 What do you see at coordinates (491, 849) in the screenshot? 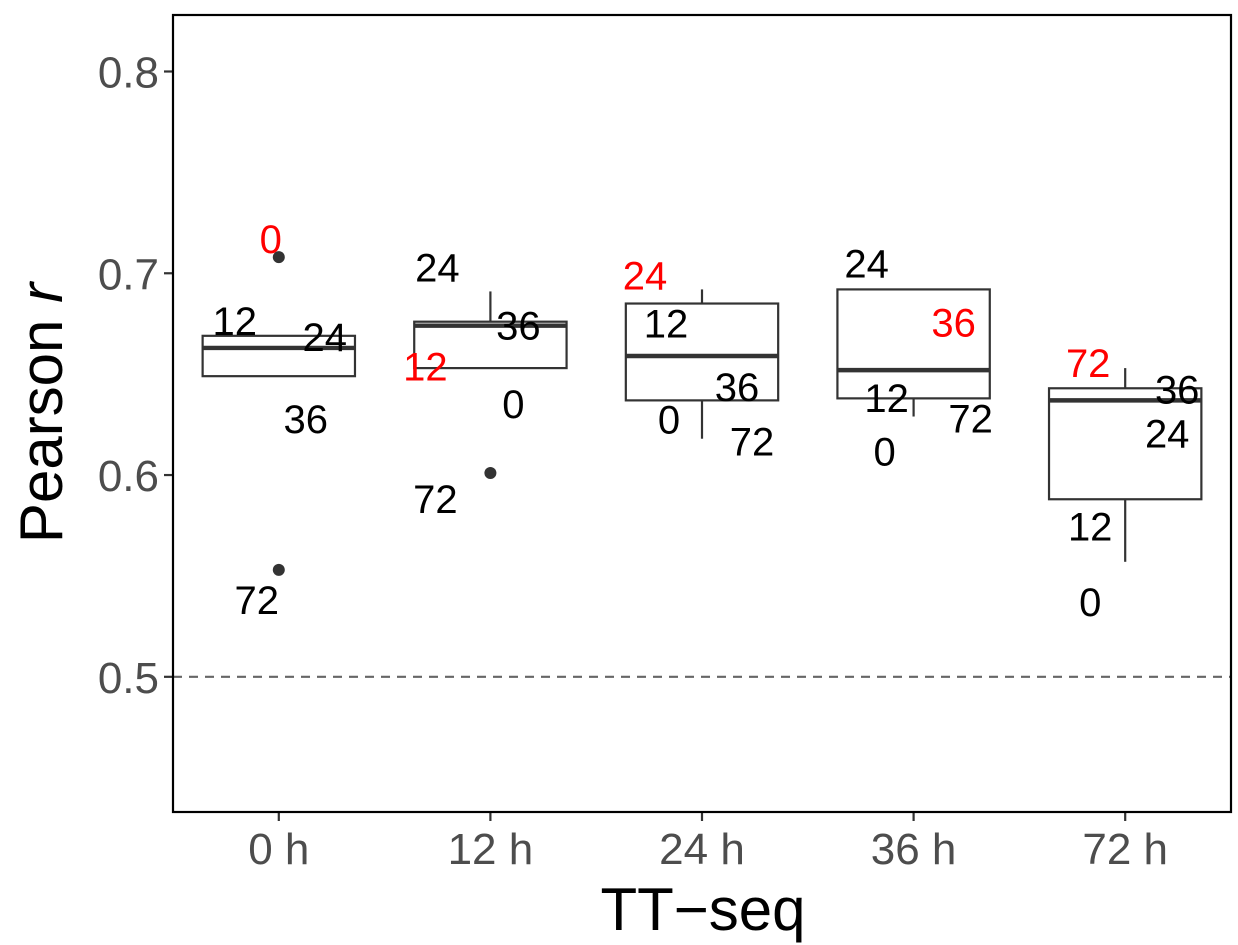
I see `x-tick-label: 12 h` at bounding box center [491, 849].